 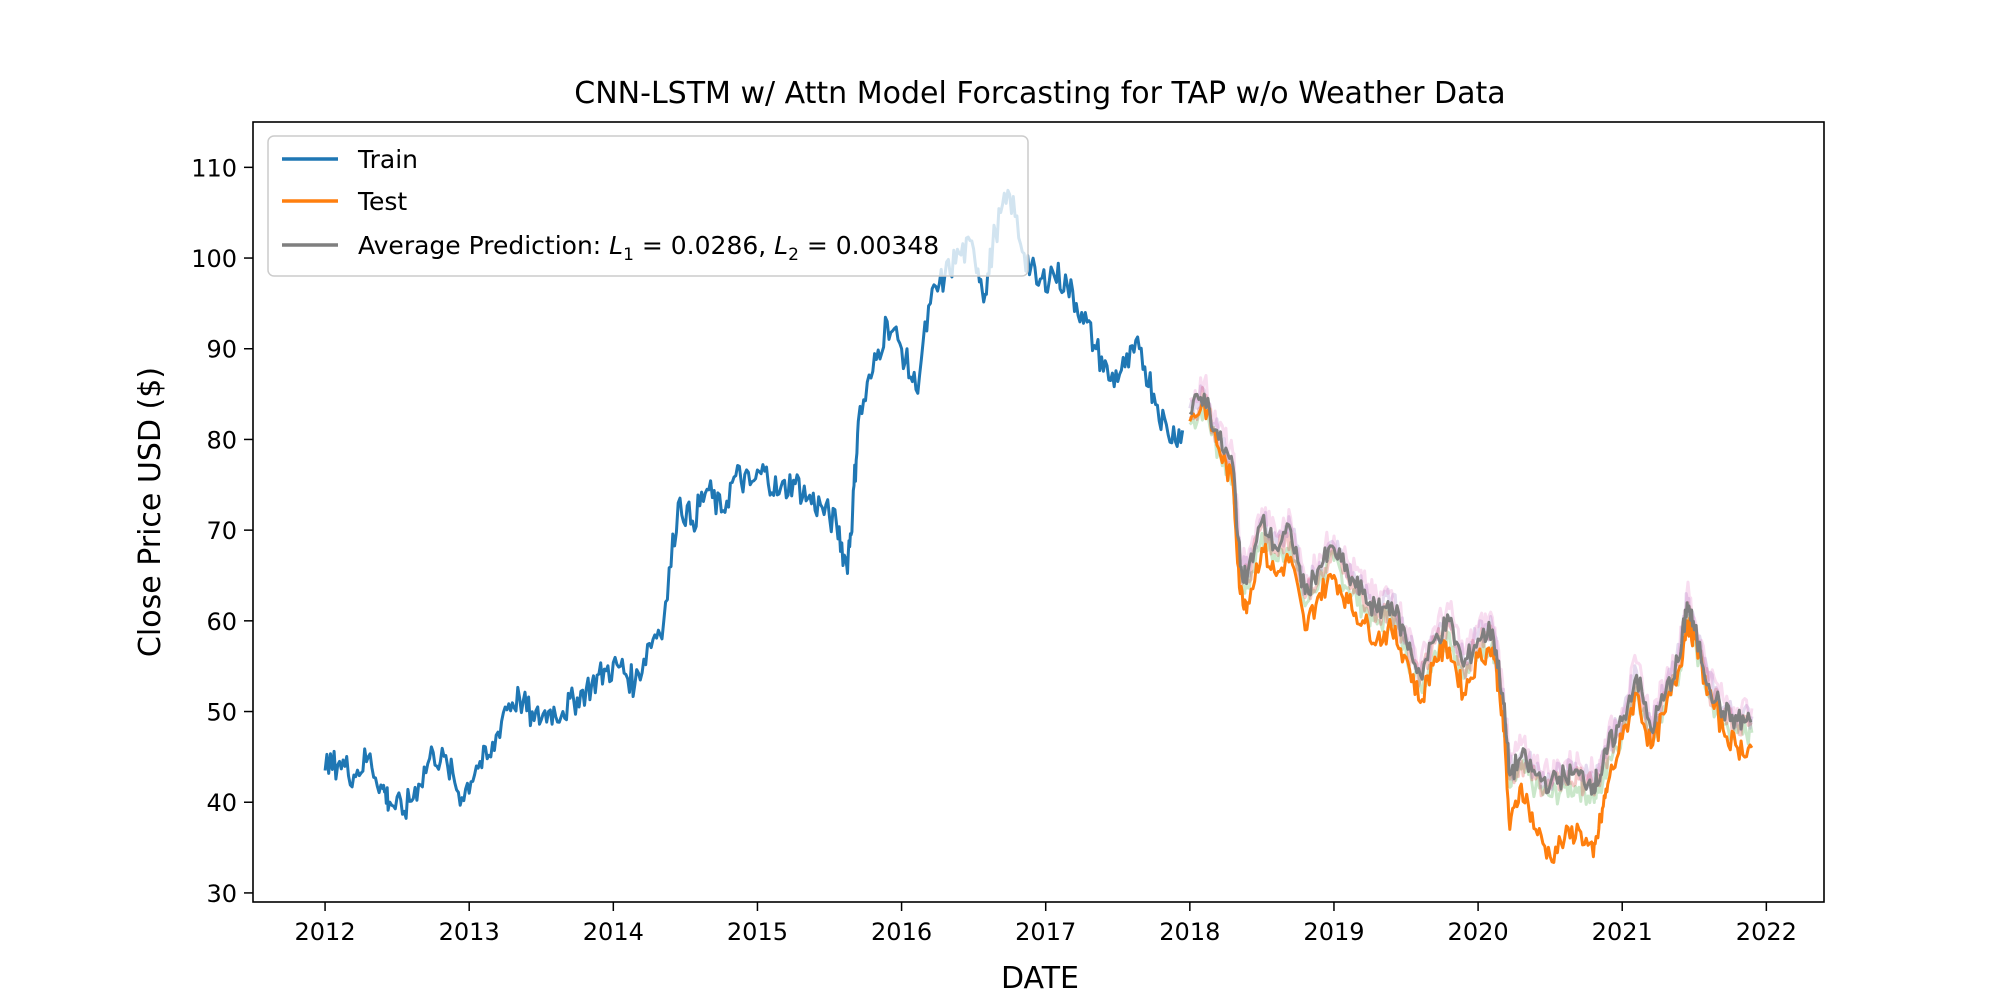 I want to click on y-tick-label: 60, so click(x=221, y=622).